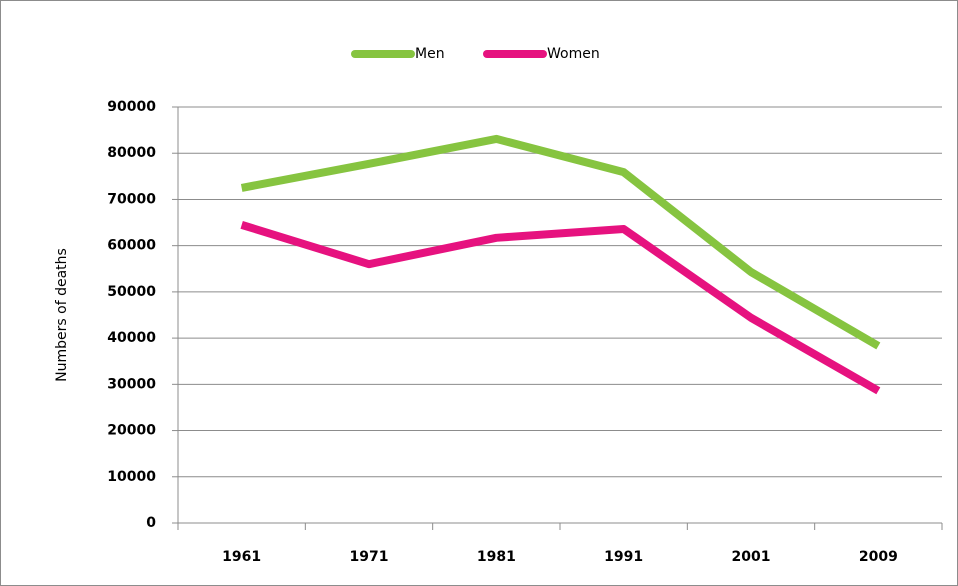 This screenshot has width=958, height=586. What do you see at coordinates (369, 557) in the screenshot?
I see `x-tick-label: 1971` at bounding box center [369, 557].